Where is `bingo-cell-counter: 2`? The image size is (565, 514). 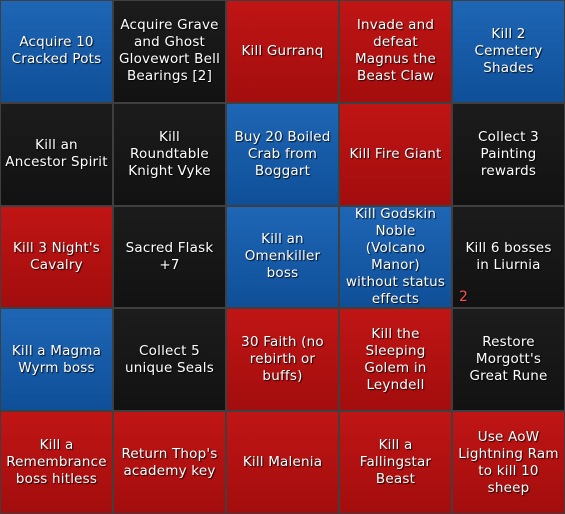 bingo-cell-counter: 2 is located at coordinates (463, 297).